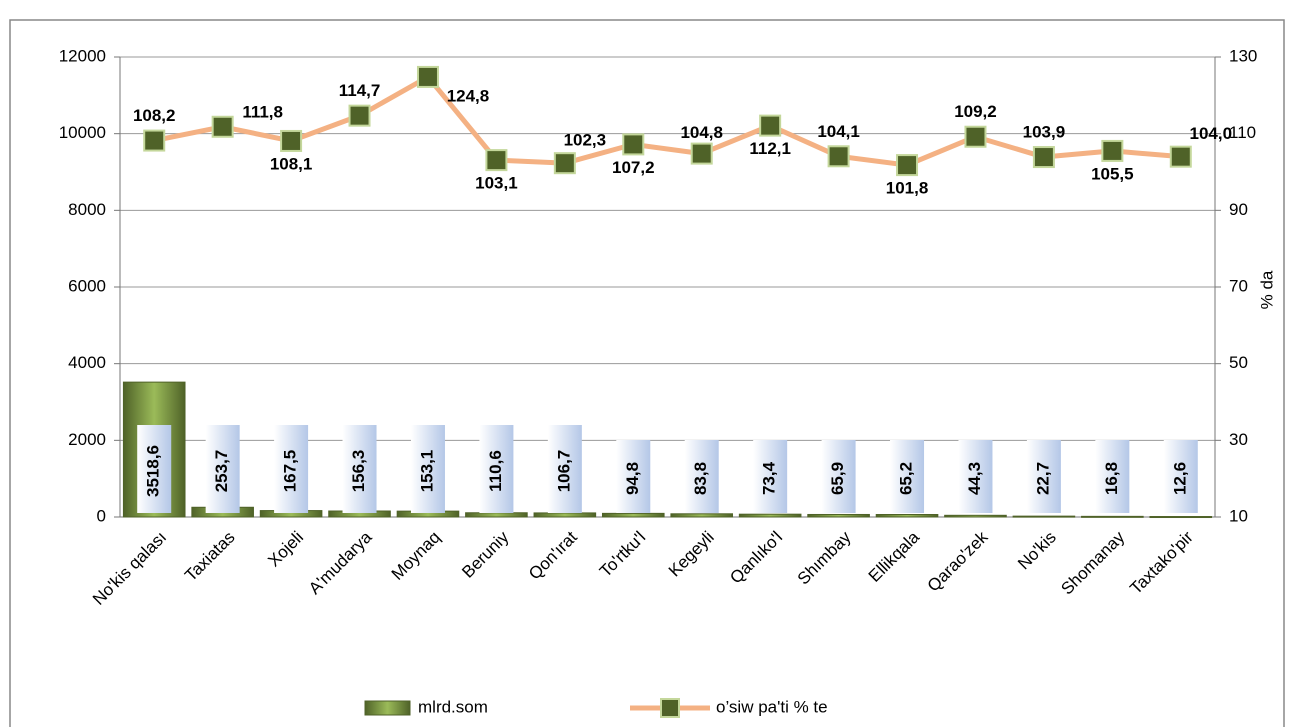  Describe the element at coordinates (633, 167) in the screenshot. I see `line-value-label: 107,2` at that location.